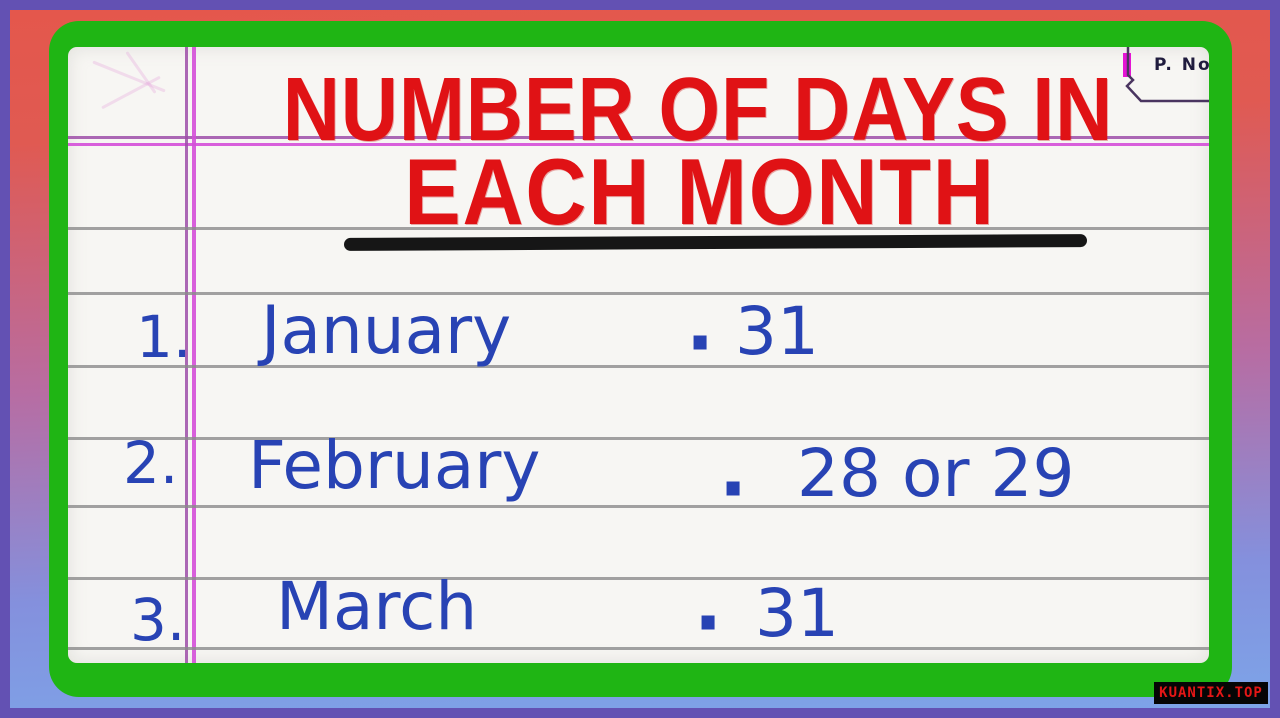 This screenshot has height=718, width=1280. What do you see at coordinates (936, 473) in the screenshot?
I see `item-days: 28 or 29` at bounding box center [936, 473].